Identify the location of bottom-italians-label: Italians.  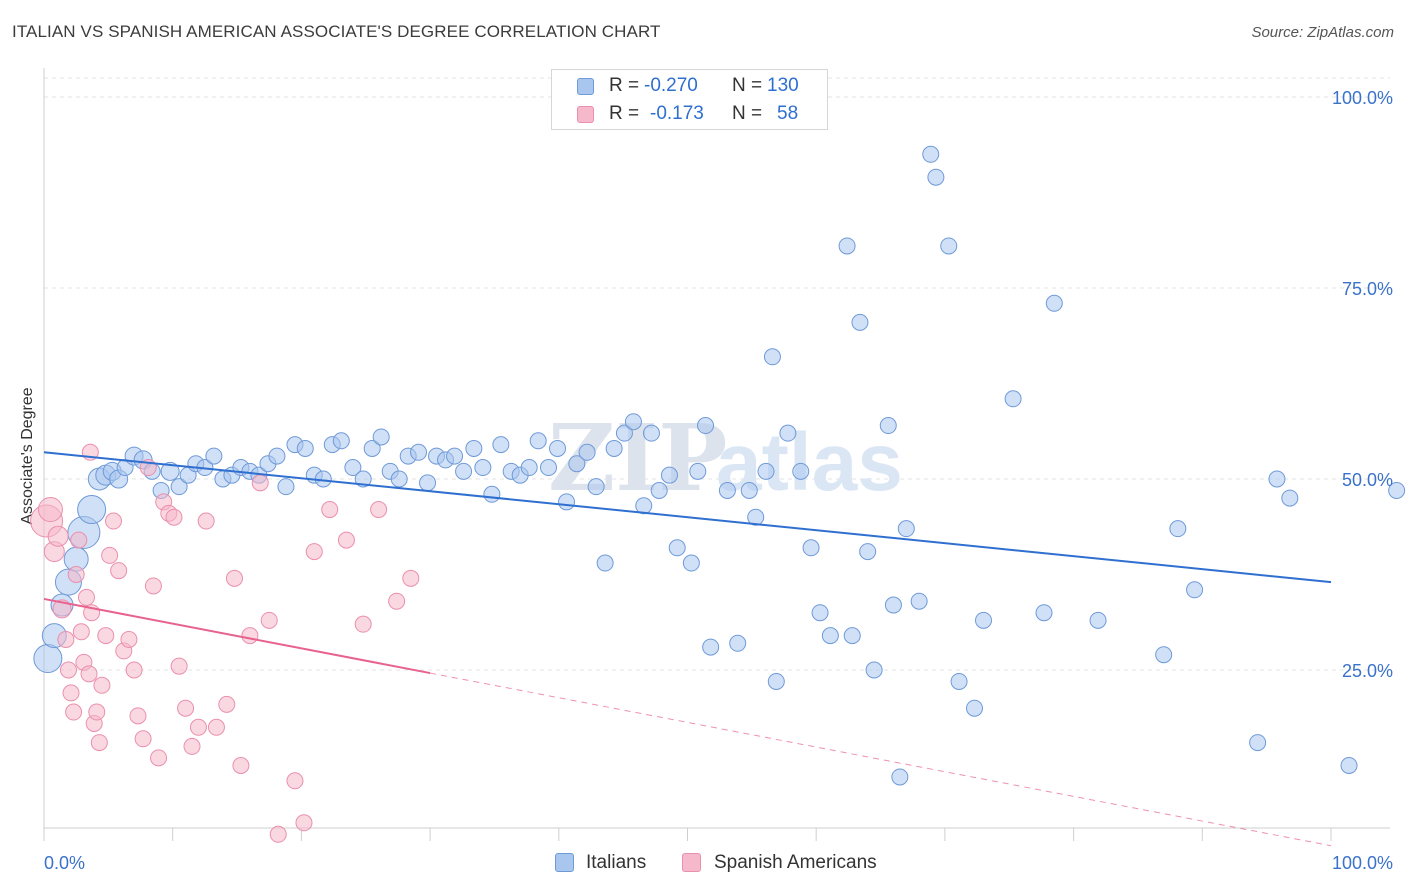
(616, 862).